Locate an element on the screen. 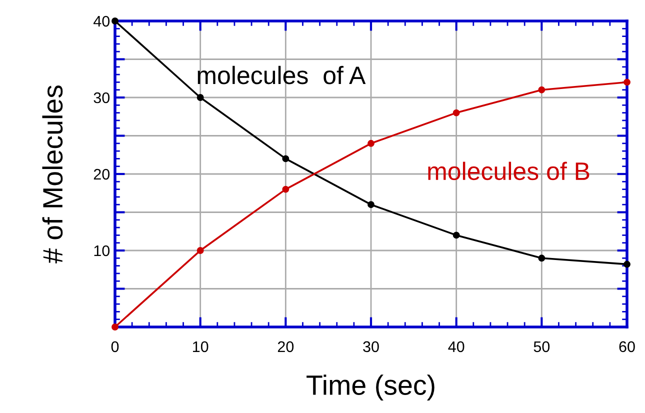 The image size is (645, 413). x-tick-label: 60 is located at coordinates (627, 346).